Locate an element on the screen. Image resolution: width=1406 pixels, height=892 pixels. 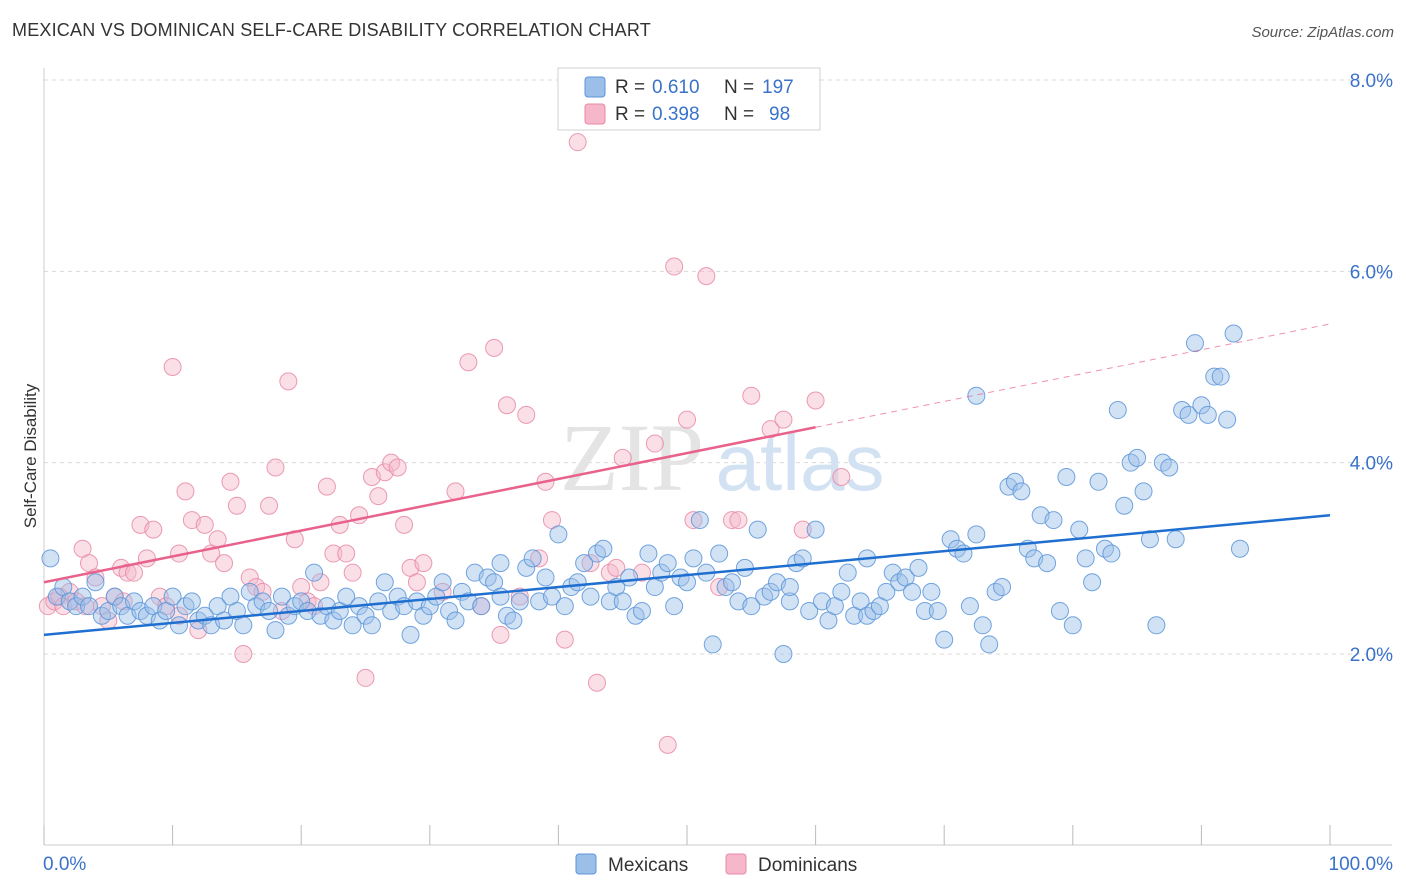
mexicans-trend-line is located at coordinates (687, 575).